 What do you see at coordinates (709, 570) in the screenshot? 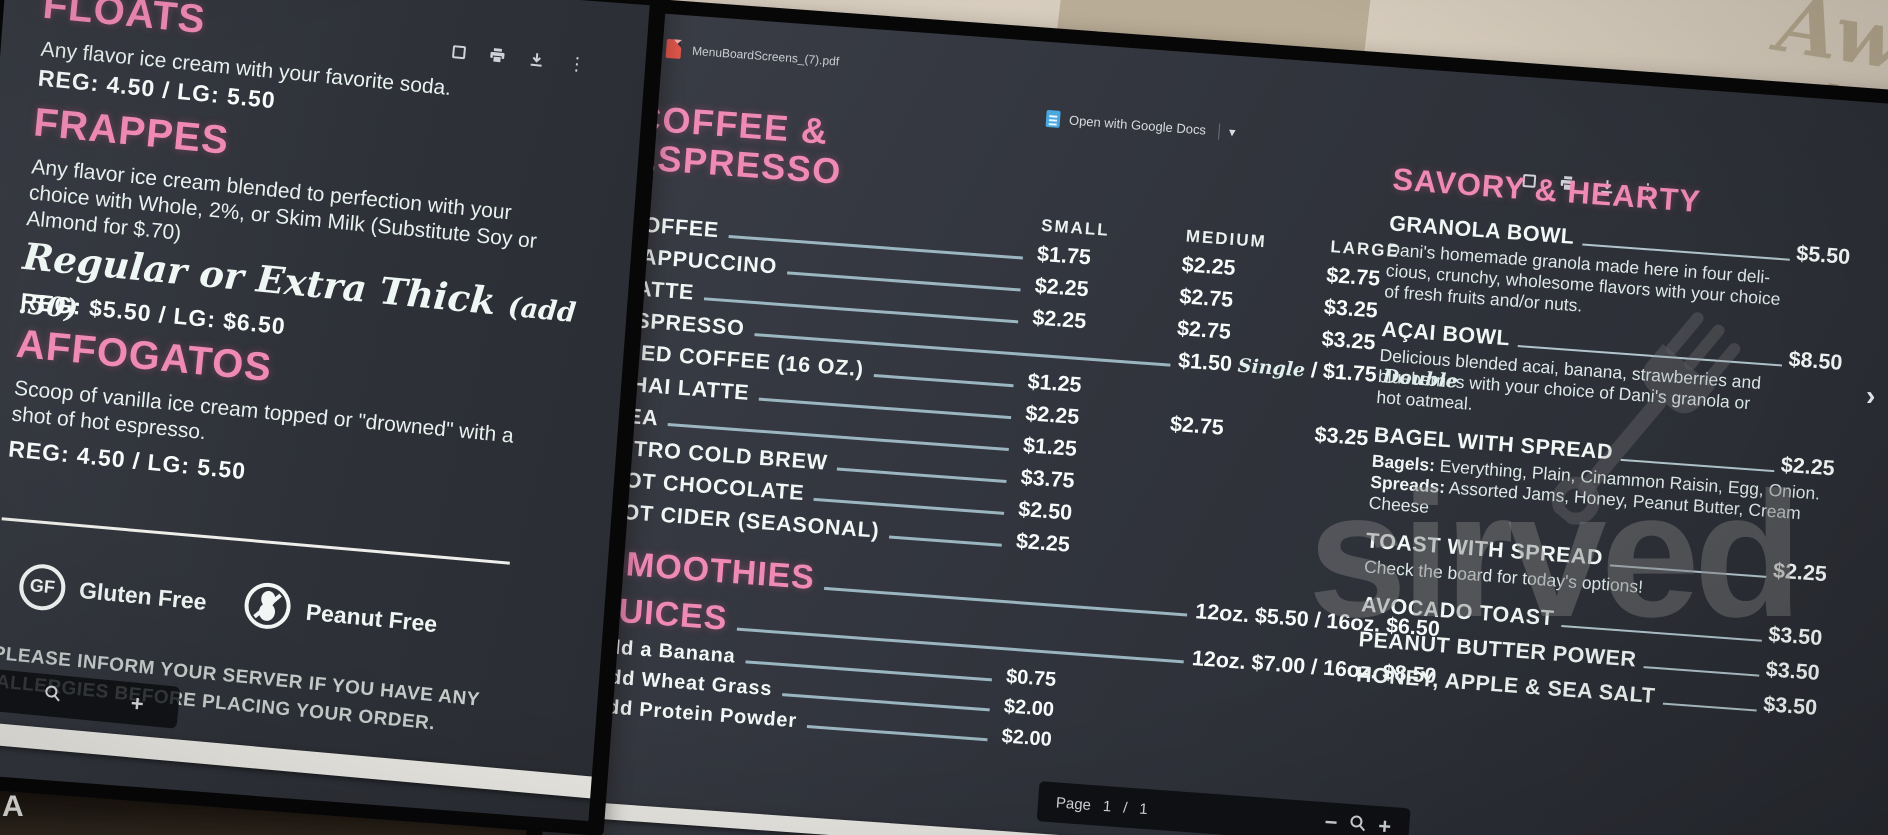
I see `smoothies-title: SMOOTHIES` at bounding box center [709, 570].